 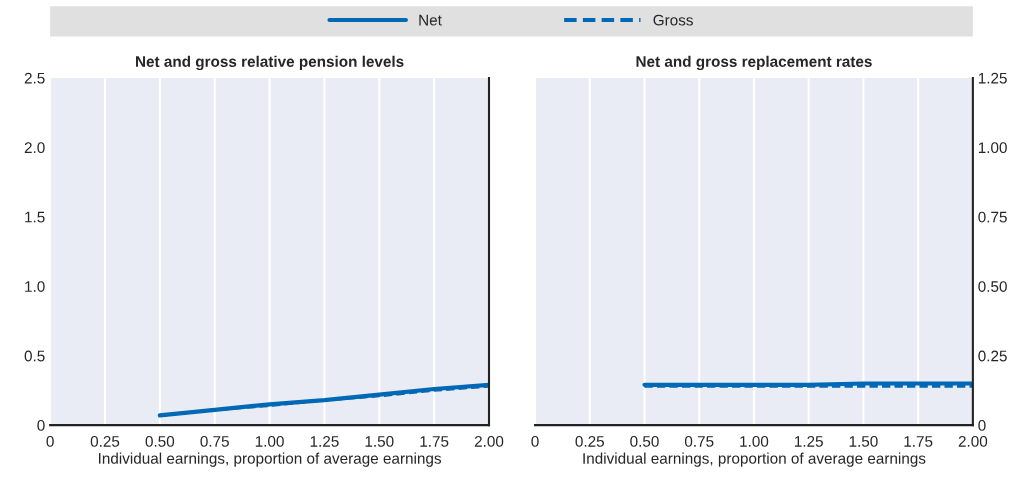 I want to click on legend-label: Gross, so click(x=673, y=20).